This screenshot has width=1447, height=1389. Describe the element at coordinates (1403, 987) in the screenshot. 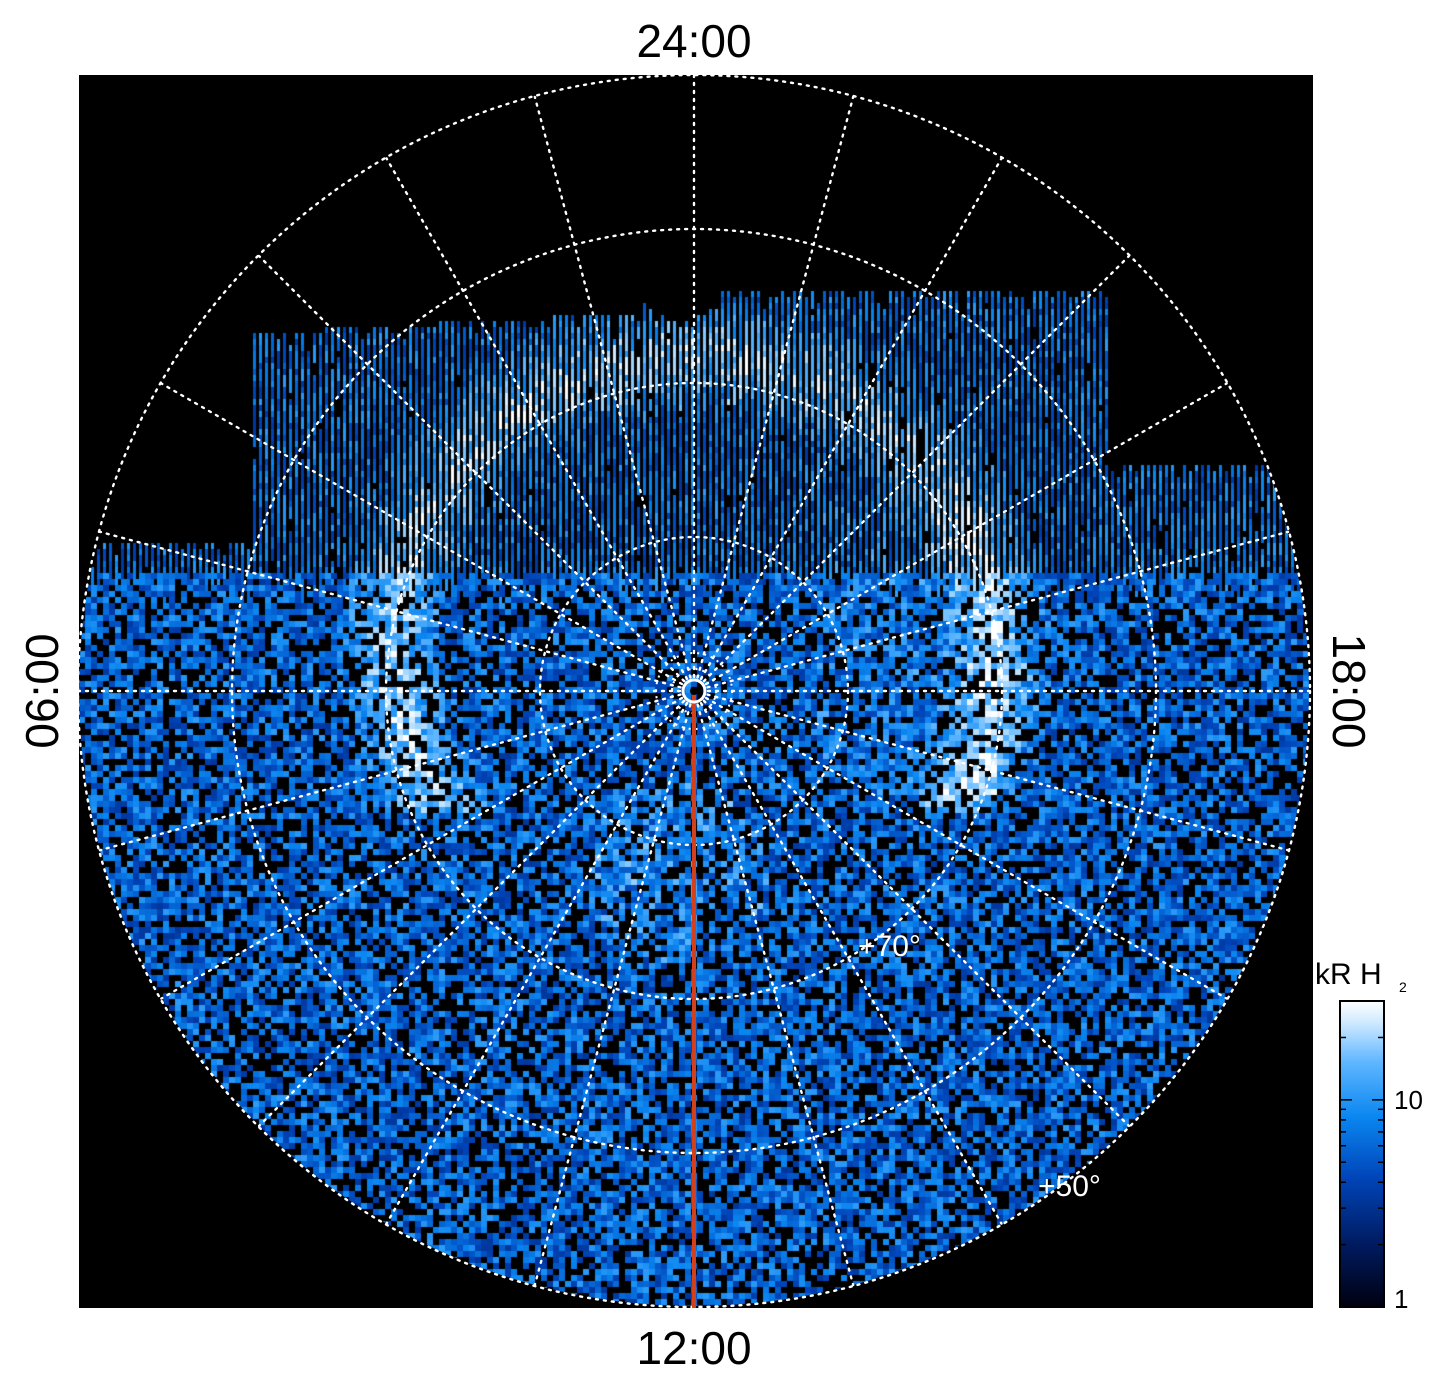

I see `colorbar-title-subscript: 2` at that location.